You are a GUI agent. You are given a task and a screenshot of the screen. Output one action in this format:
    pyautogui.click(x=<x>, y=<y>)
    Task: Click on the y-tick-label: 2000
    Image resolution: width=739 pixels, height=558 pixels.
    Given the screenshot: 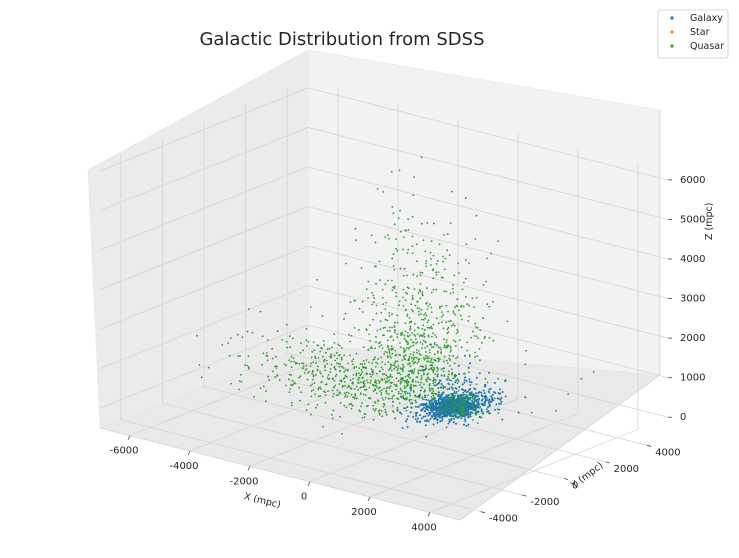 What is the action you would take?
    pyautogui.click(x=626, y=469)
    